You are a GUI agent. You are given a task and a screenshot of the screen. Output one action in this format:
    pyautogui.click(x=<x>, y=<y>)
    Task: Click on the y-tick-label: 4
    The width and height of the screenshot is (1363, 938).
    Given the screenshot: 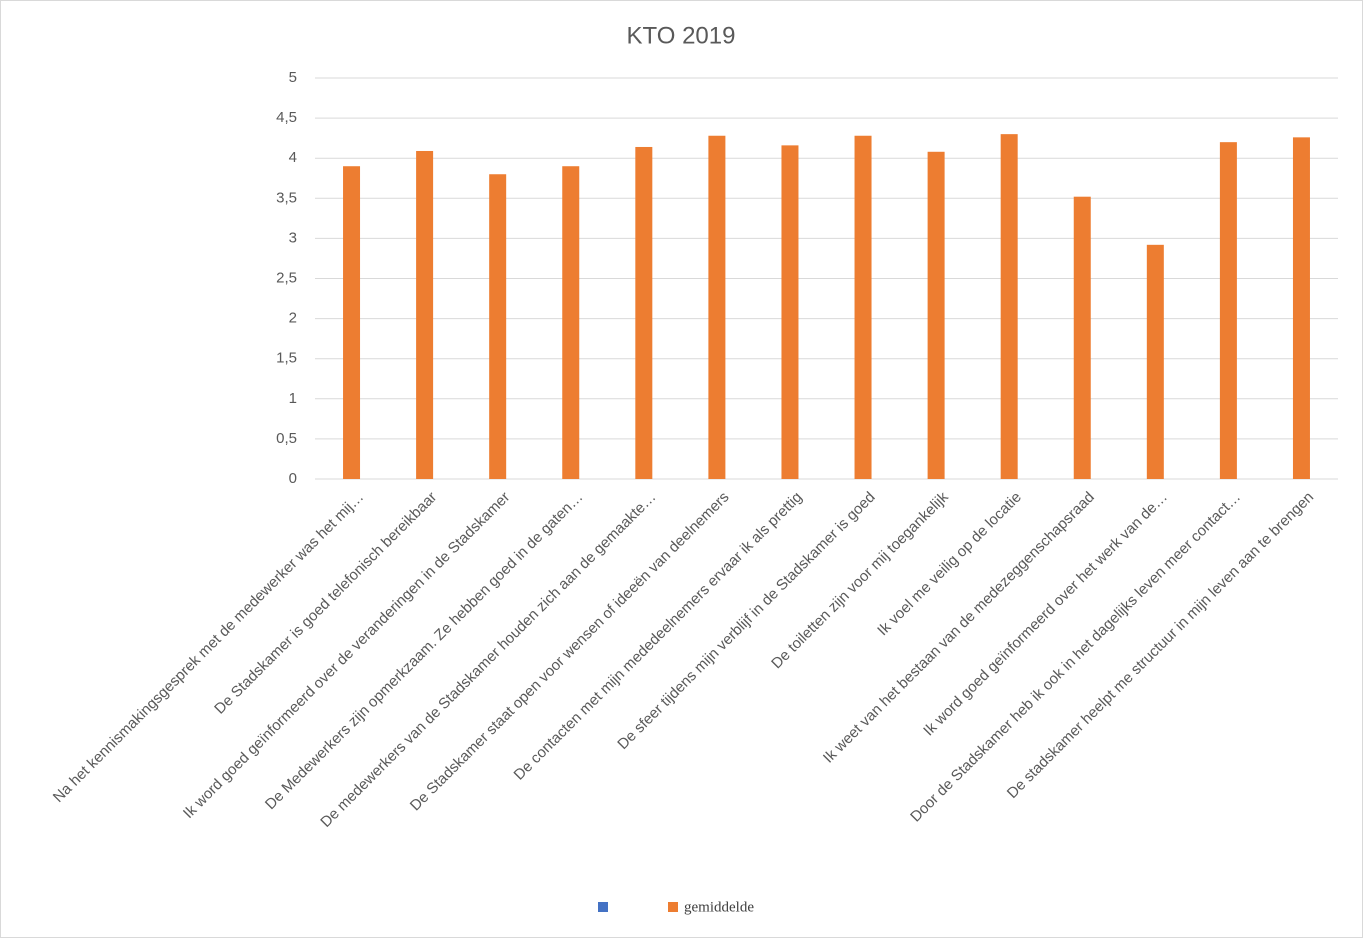 What is the action you would take?
    pyautogui.click(x=293, y=157)
    